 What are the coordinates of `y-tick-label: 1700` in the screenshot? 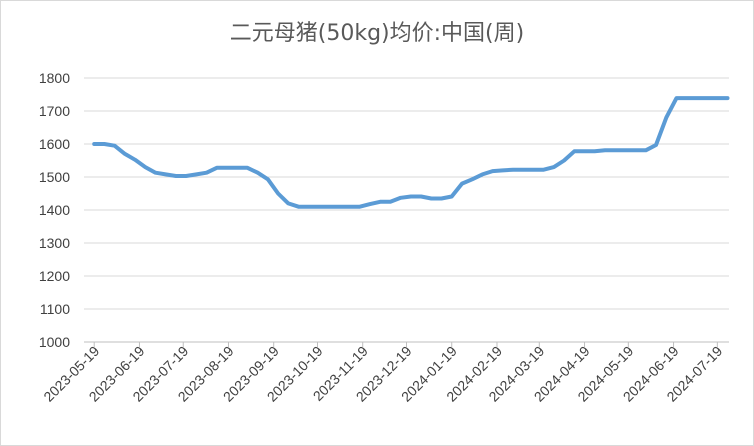 It's located at (54, 111).